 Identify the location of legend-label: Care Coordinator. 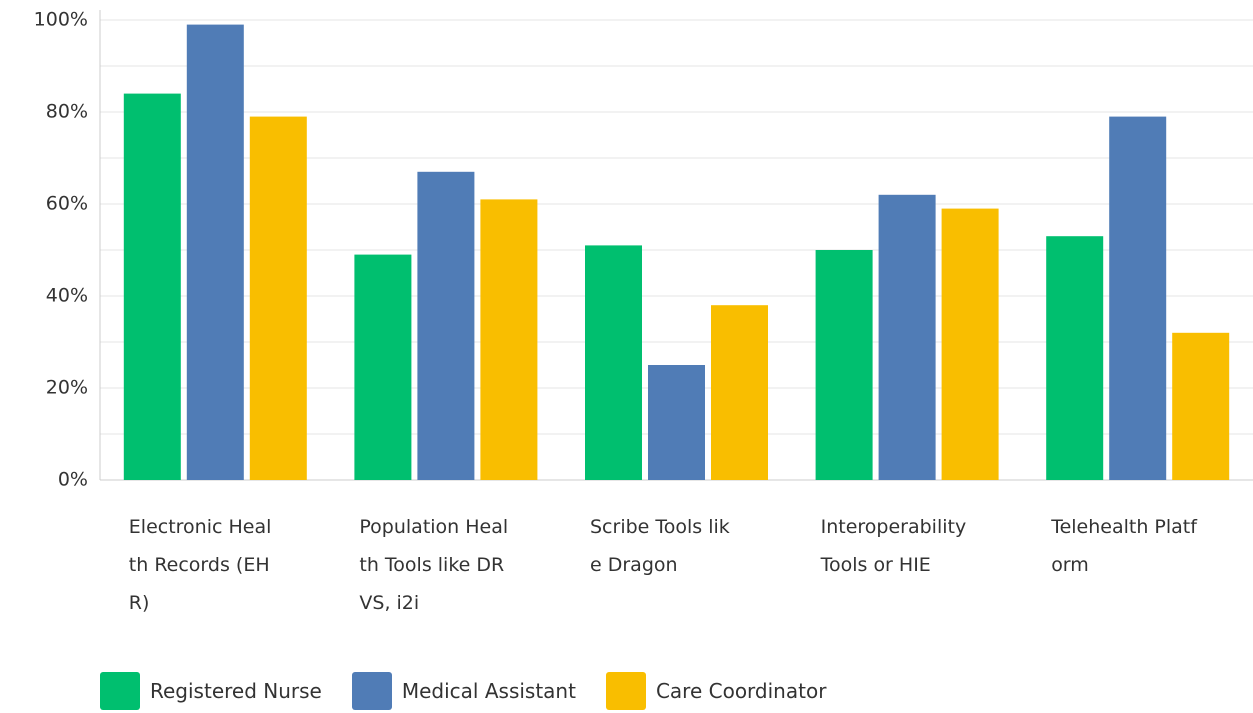
(741, 691).